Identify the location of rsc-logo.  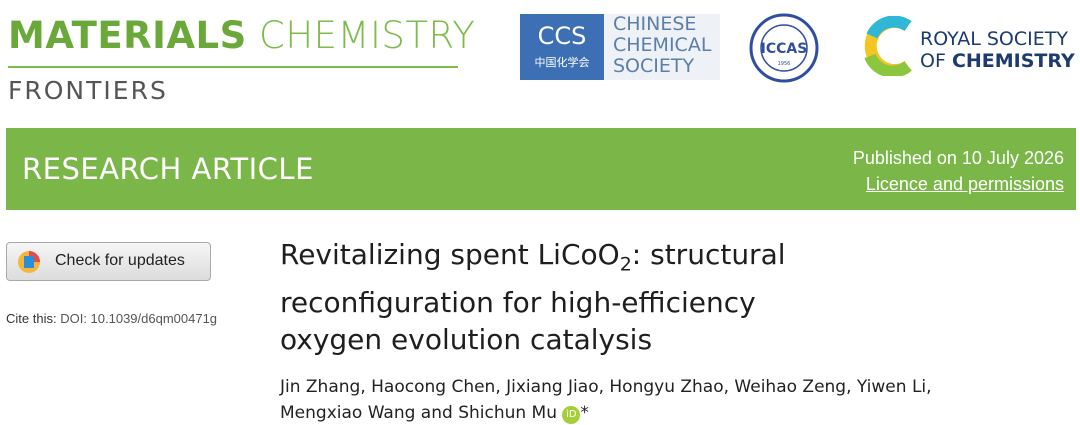
(888, 46).